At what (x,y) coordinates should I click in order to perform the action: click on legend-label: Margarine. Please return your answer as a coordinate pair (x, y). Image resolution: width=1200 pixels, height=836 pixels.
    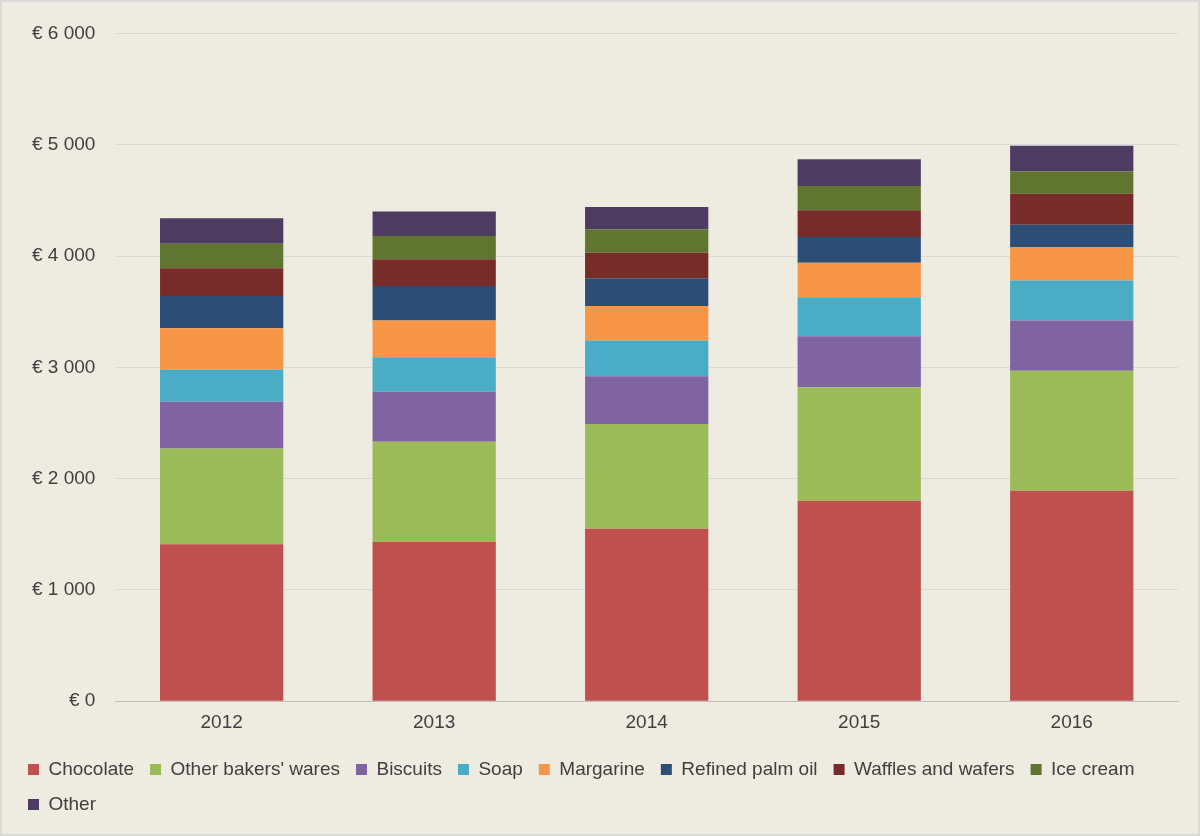
    Looking at the image, I should click on (602, 768).